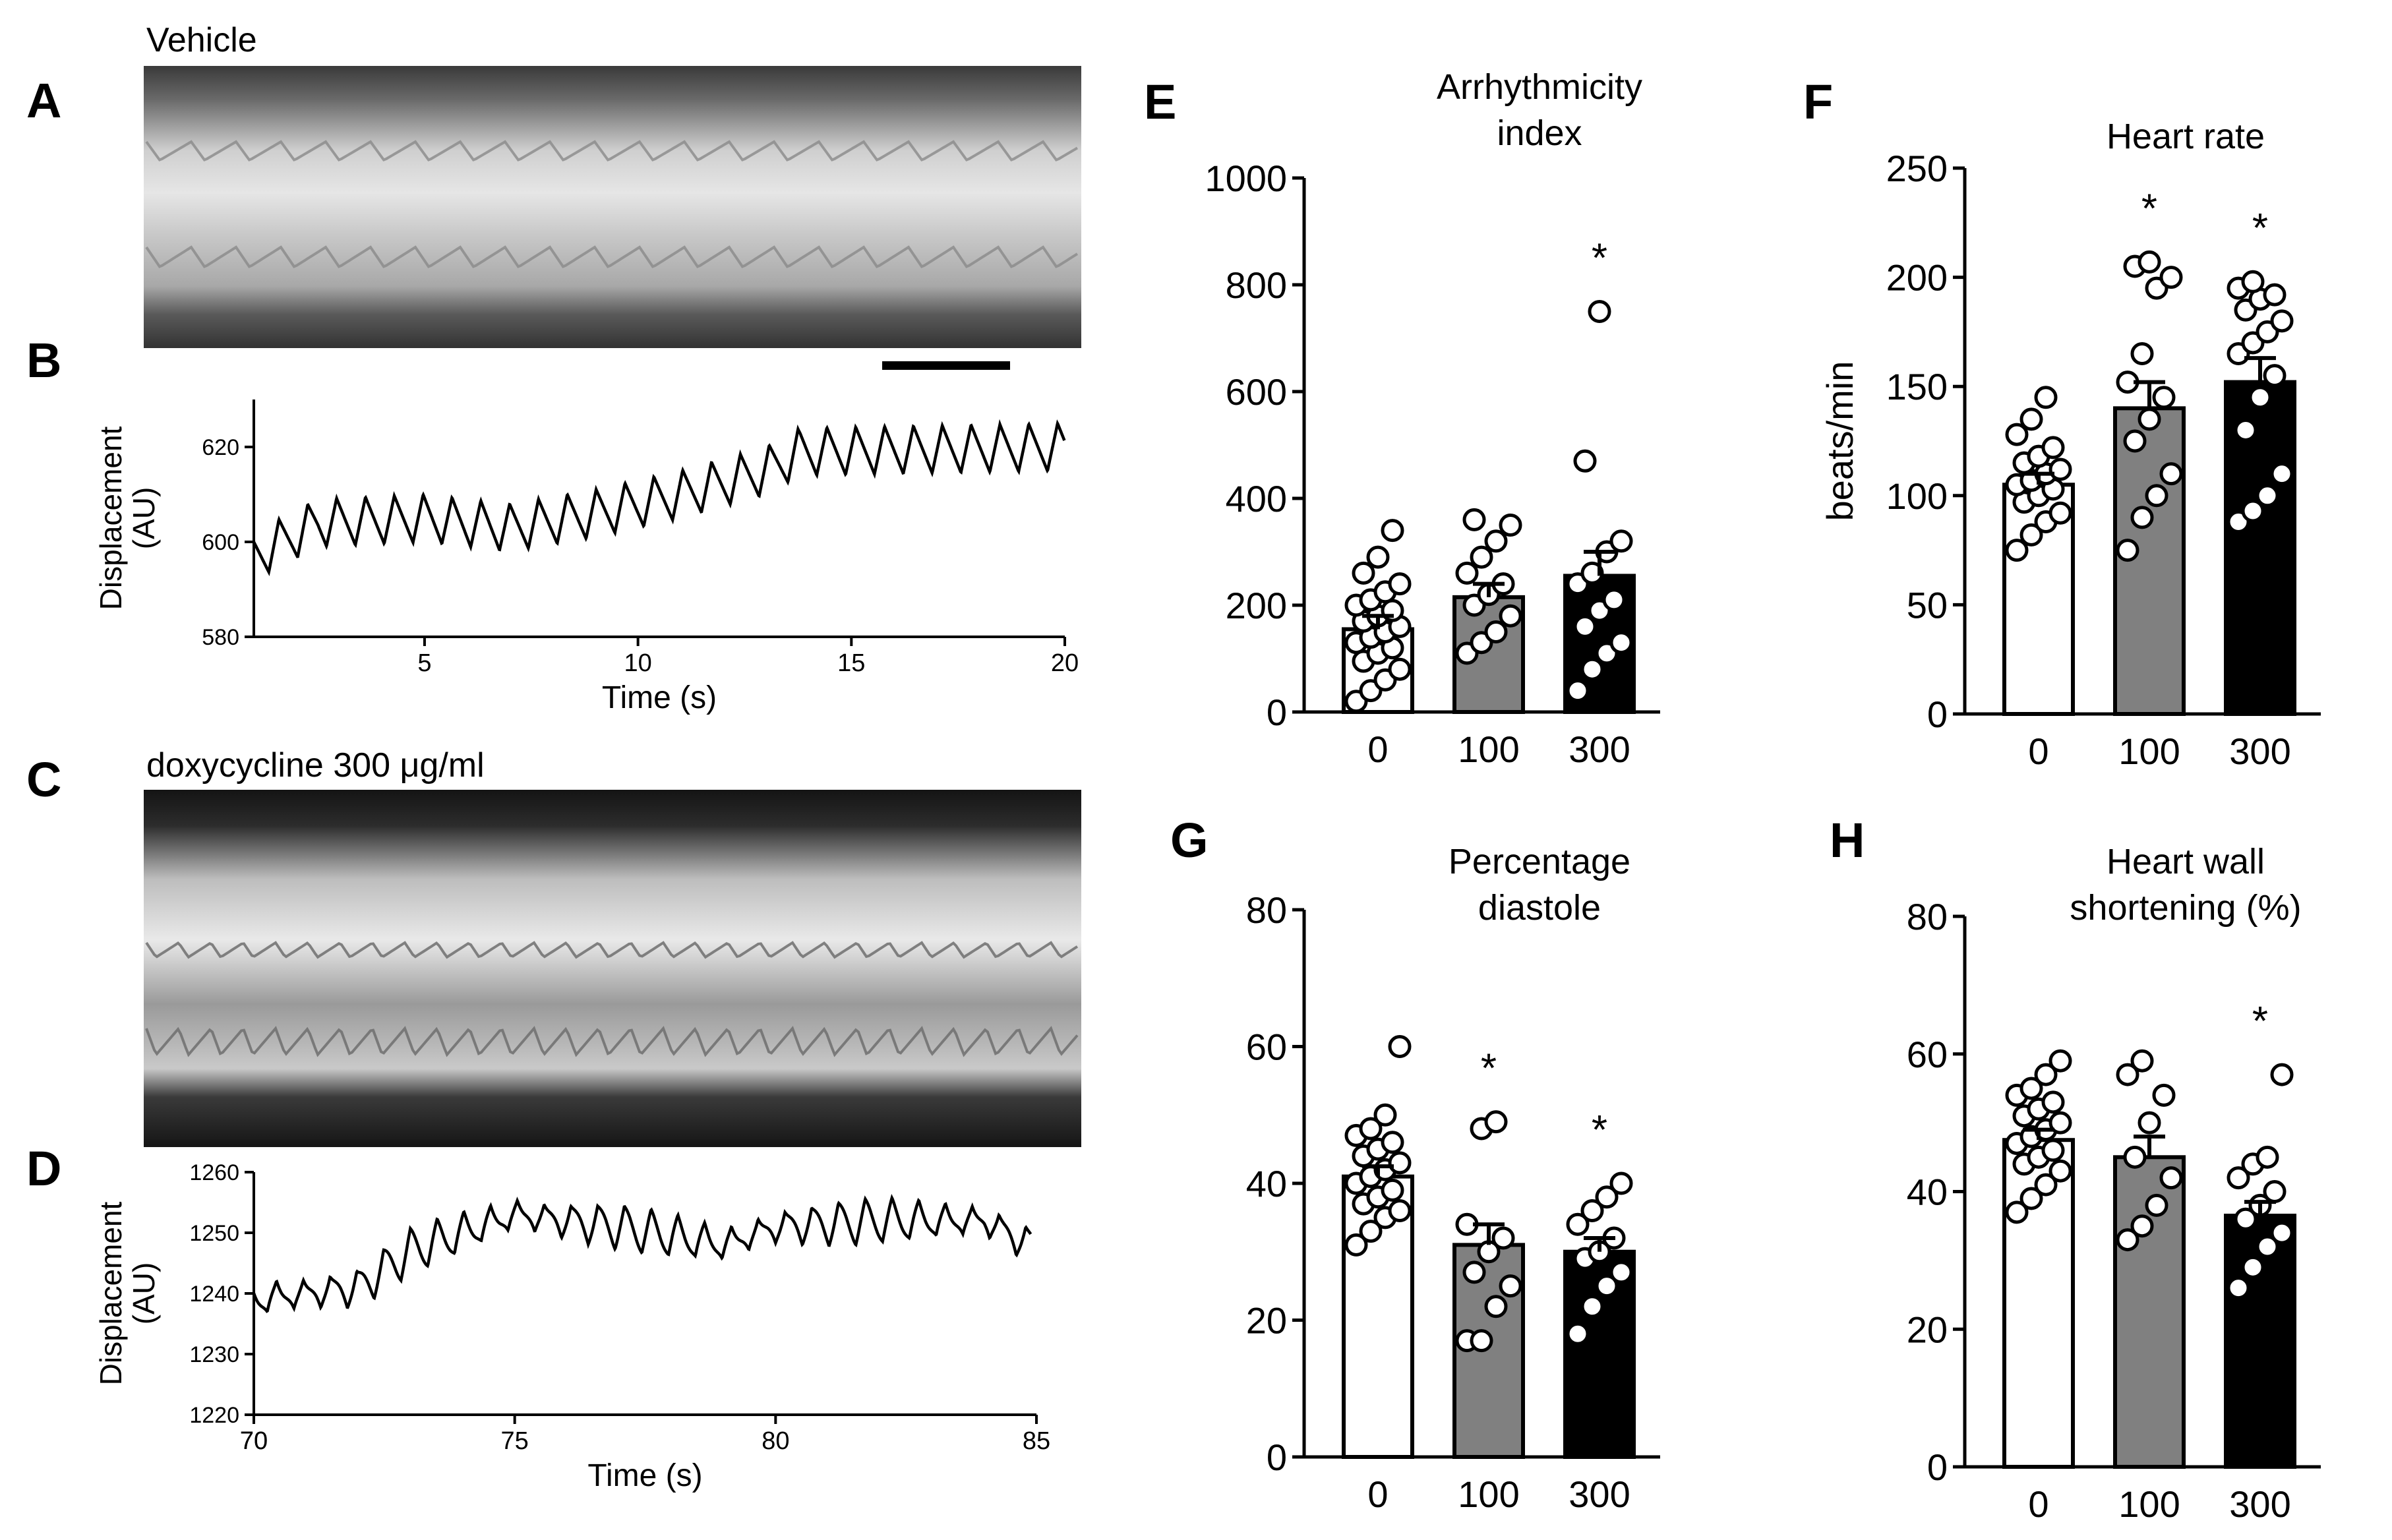 The width and height of the screenshot is (2392, 1540). I want to click on y-tick-label: 20, so click(1927, 1329).